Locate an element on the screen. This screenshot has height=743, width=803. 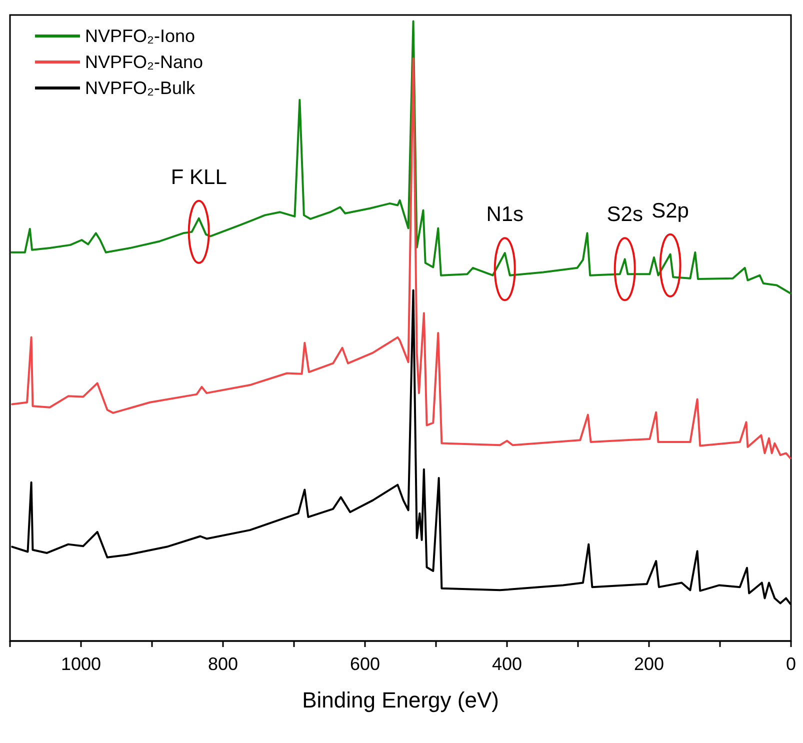
annotation: F KLL is located at coordinates (198, 177).